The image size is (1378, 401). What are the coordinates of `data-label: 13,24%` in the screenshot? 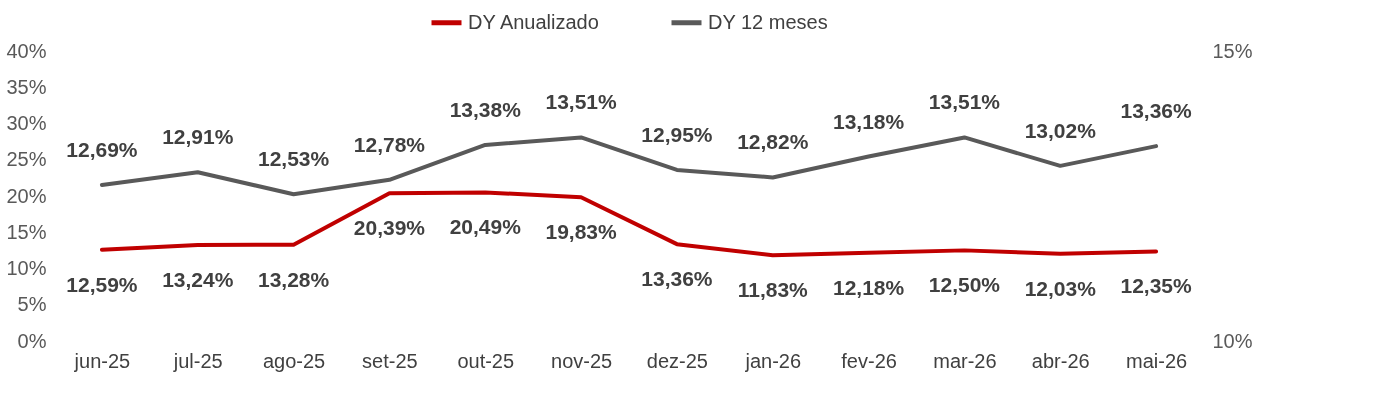 It's located at (198, 280).